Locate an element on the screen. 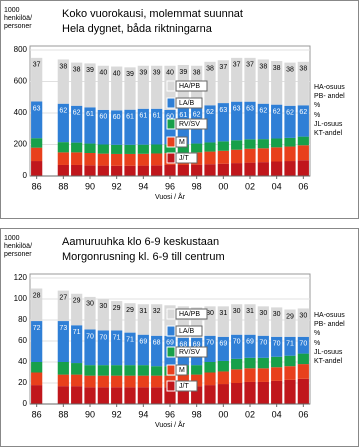 Image resolution: width=359 pixels, height=447 pixels. x-tick-label: 90 is located at coordinates (90, 186).